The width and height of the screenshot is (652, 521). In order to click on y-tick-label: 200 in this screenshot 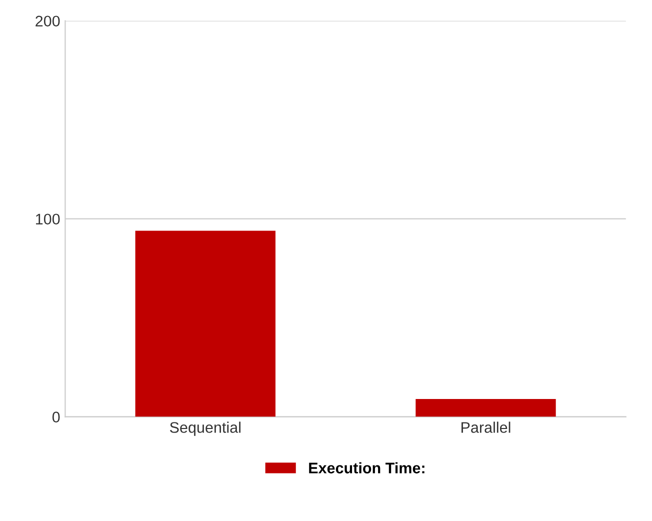, I will do `click(48, 21)`.